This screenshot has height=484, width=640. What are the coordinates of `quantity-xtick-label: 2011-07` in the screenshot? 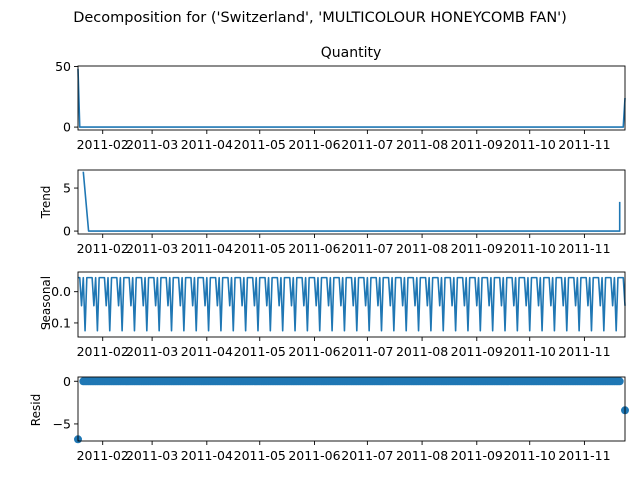 It's located at (367, 144).